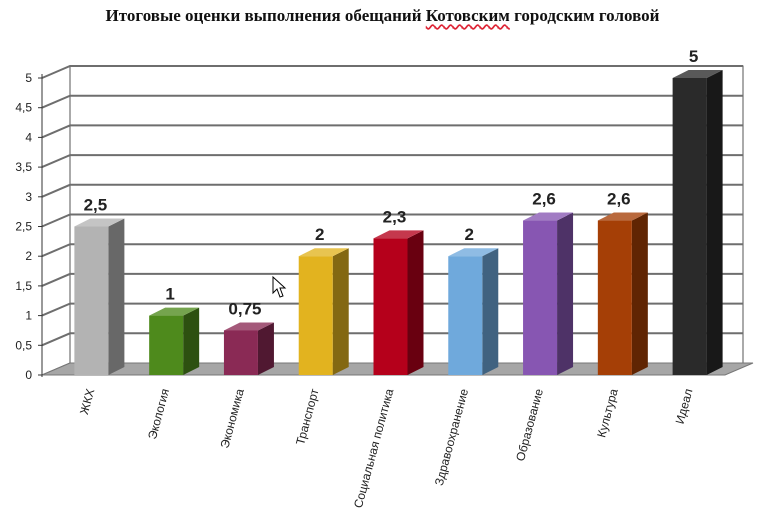  Describe the element at coordinates (244, 308) in the screenshot. I see `data-label: 0,75` at that location.